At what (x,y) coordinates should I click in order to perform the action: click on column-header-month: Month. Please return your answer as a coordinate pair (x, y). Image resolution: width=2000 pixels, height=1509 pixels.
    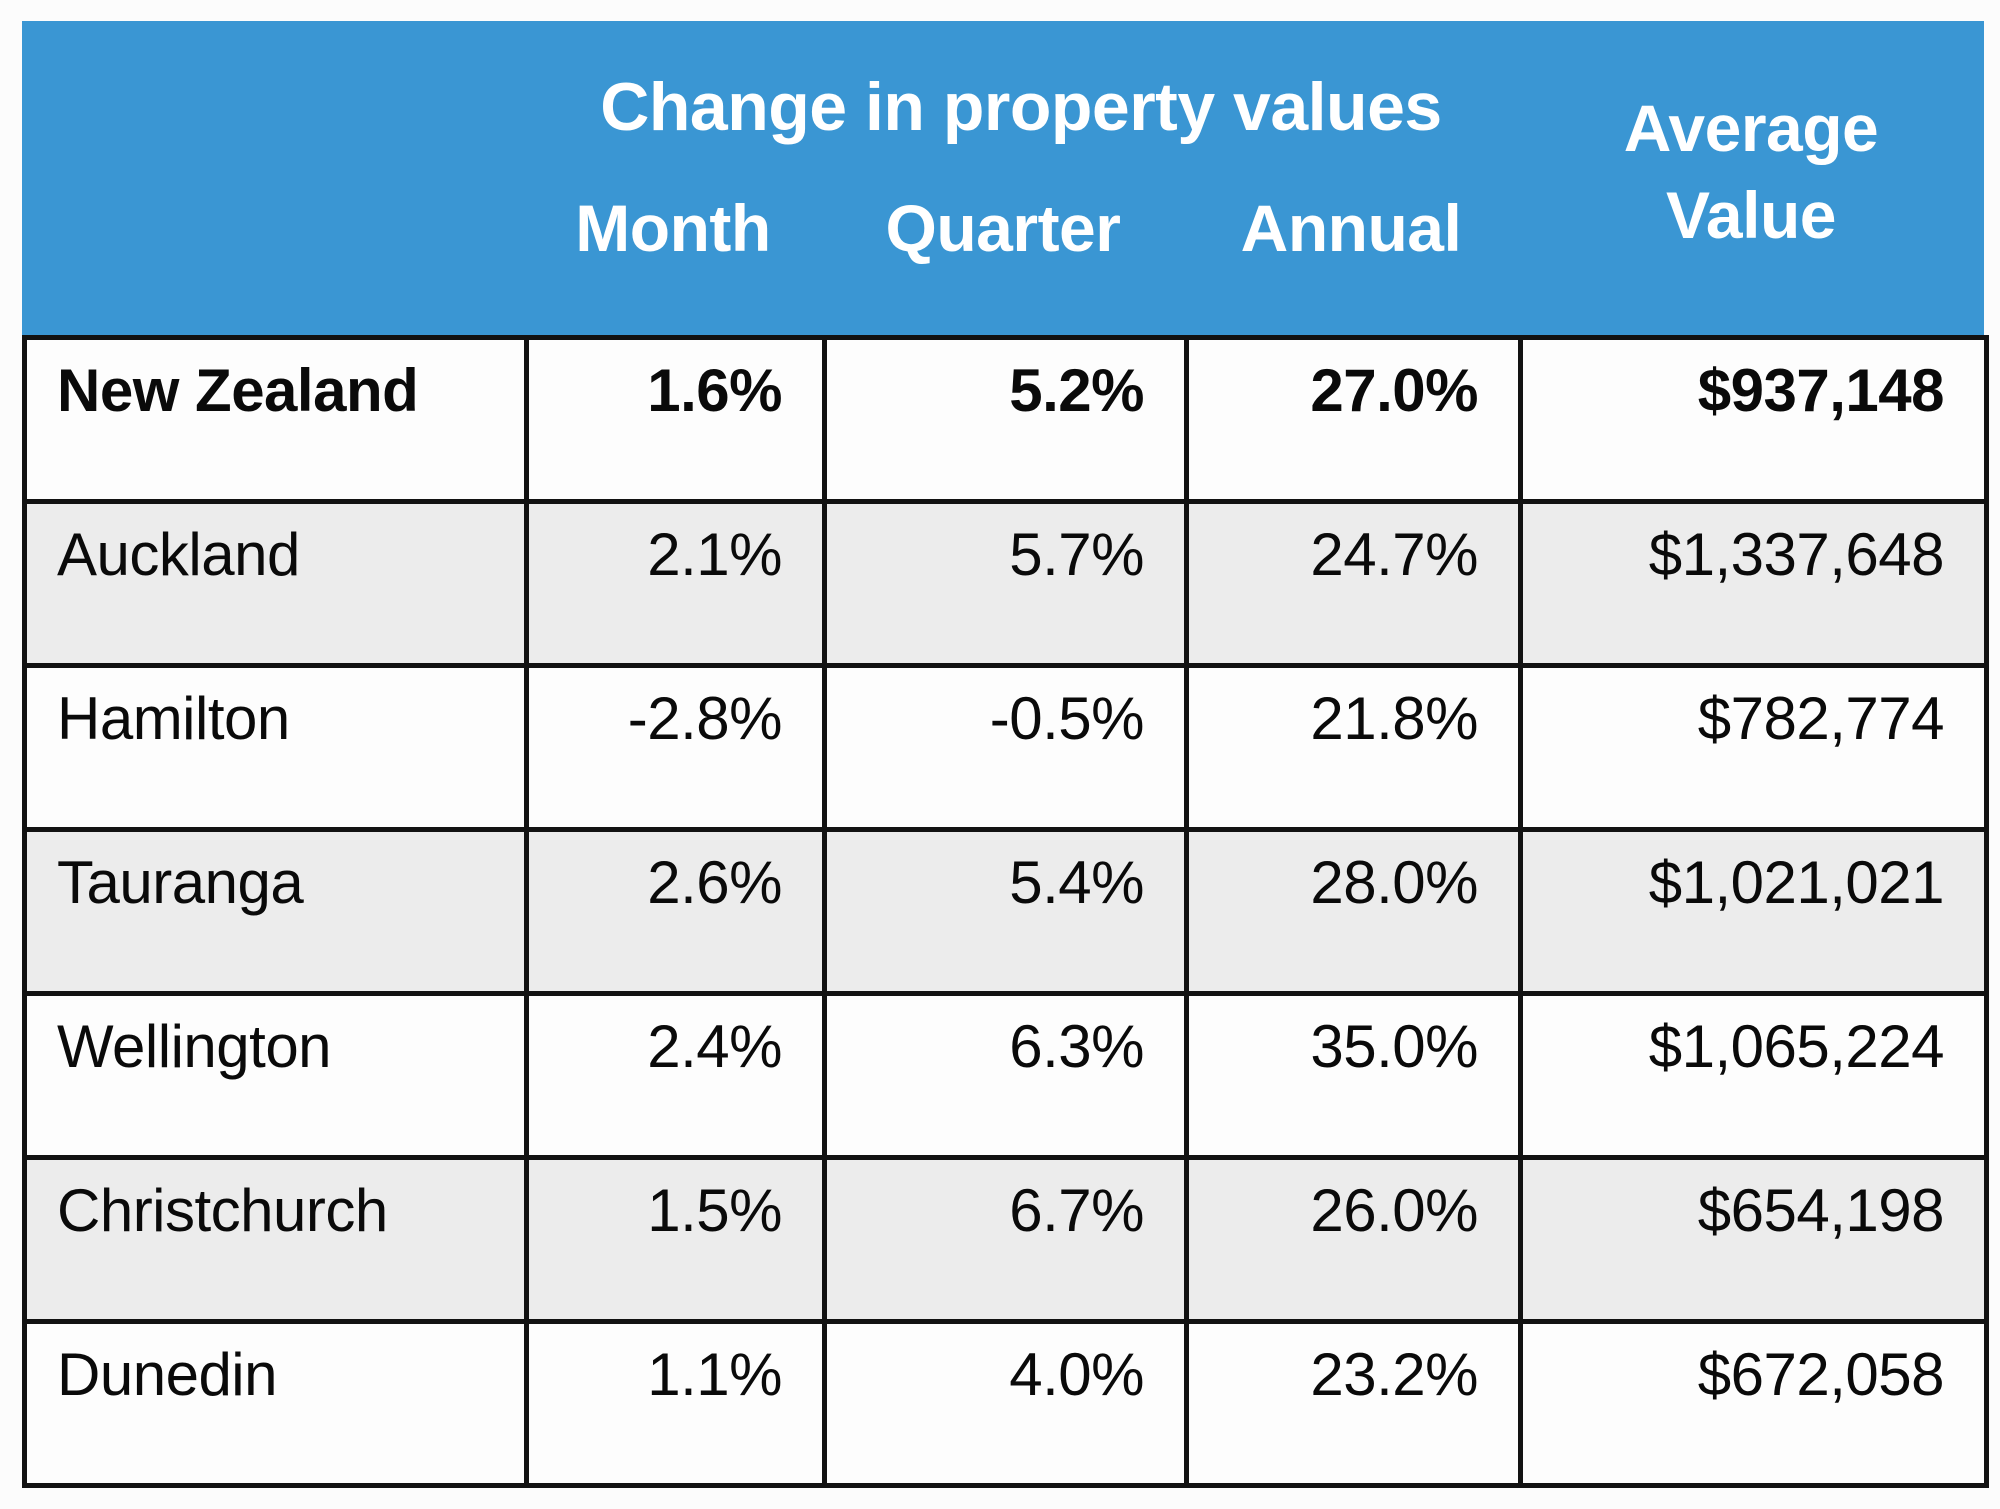
    Looking at the image, I should click on (673, 228).